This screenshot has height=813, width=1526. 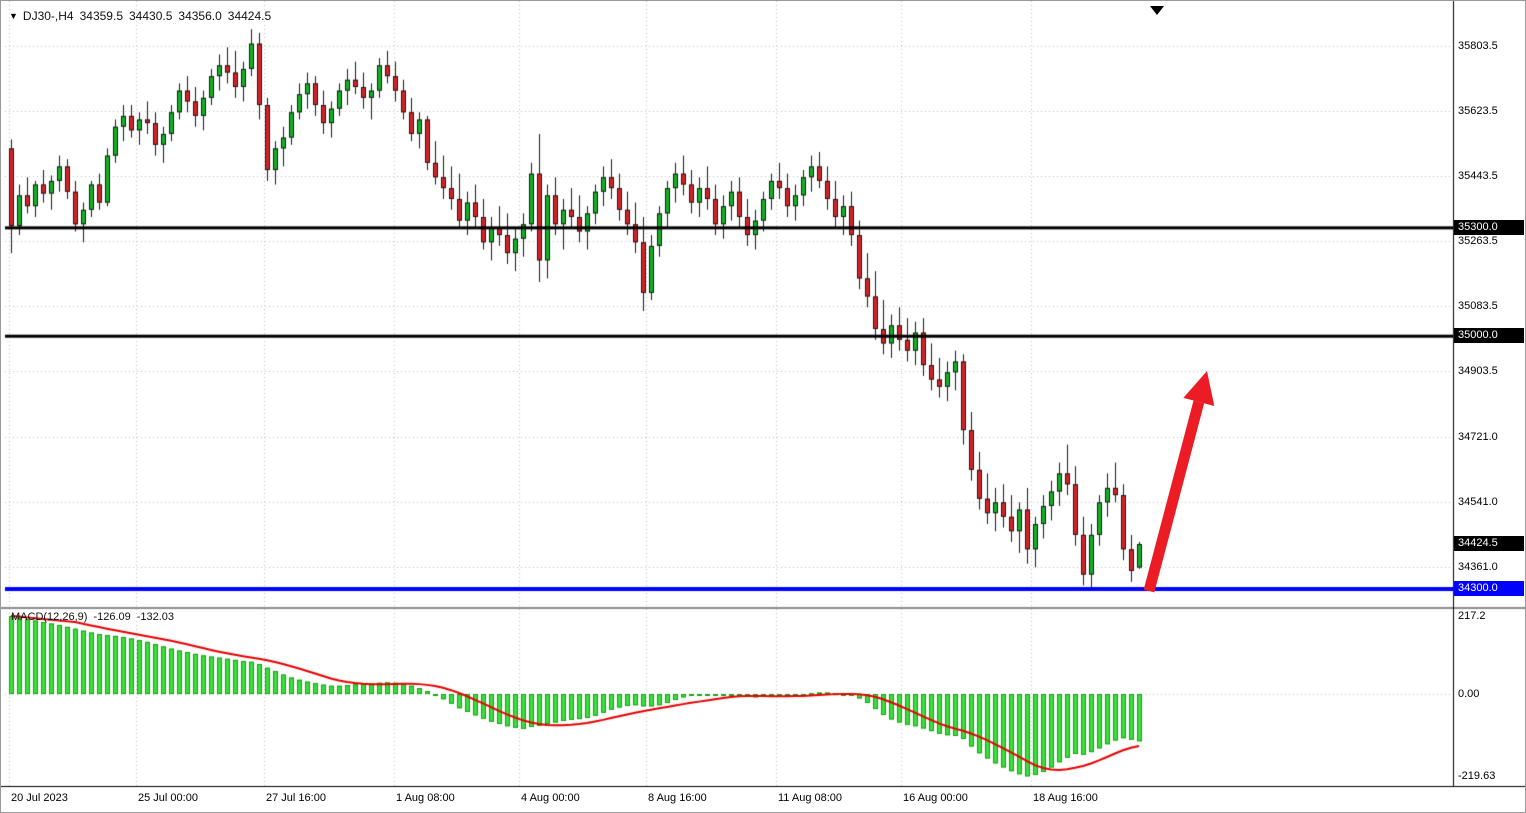 What do you see at coordinates (112, 617) in the screenshot?
I see `macd-value: -126.09` at bounding box center [112, 617].